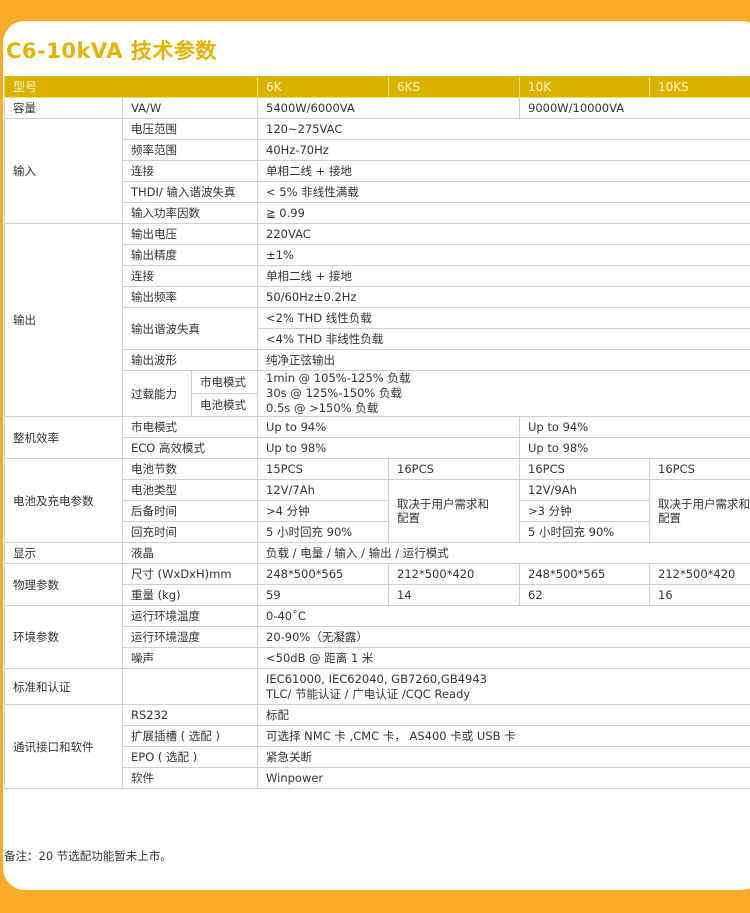 The height and width of the screenshot is (913, 750). What do you see at coordinates (190, 658) in the screenshot?
I see `param-label: 噪声` at bounding box center [190, 658].